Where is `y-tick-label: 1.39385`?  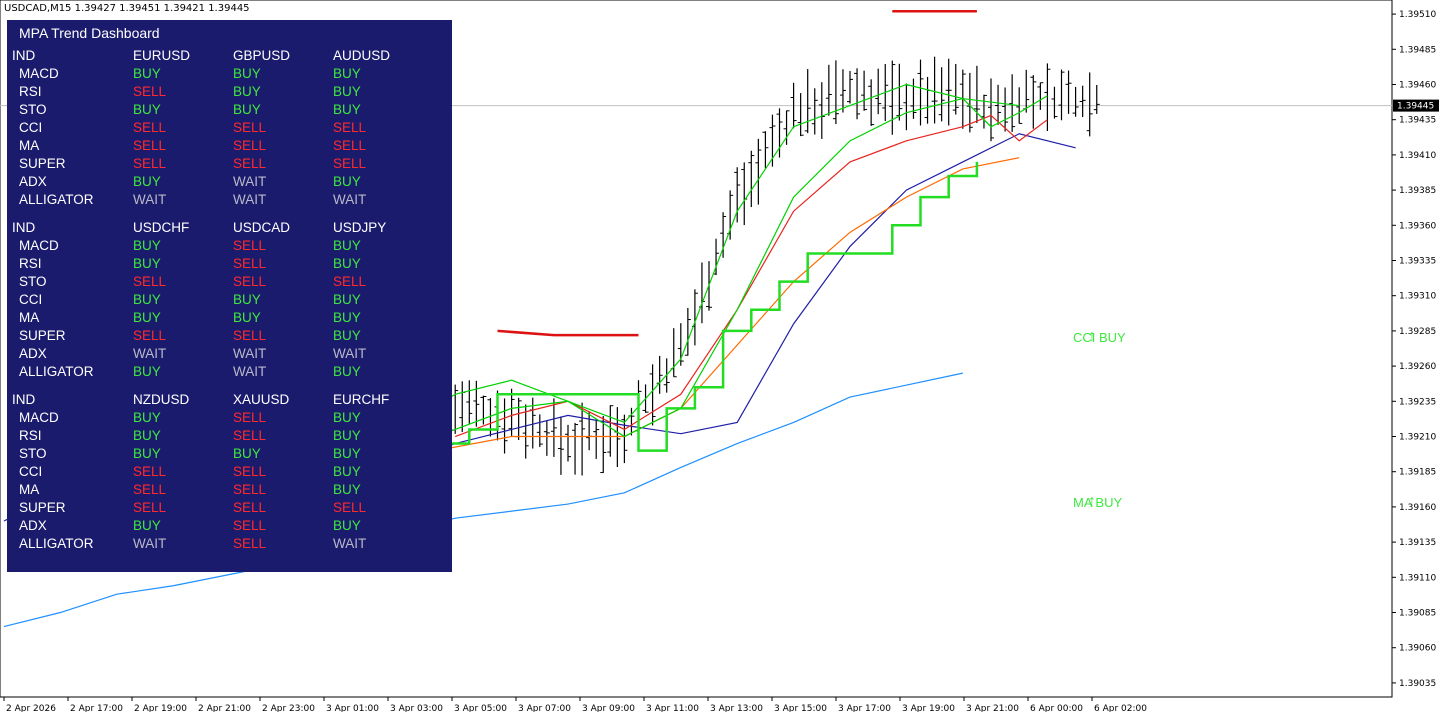
y-tick-label: 1.39385 is located at coordinates (1417, 191).